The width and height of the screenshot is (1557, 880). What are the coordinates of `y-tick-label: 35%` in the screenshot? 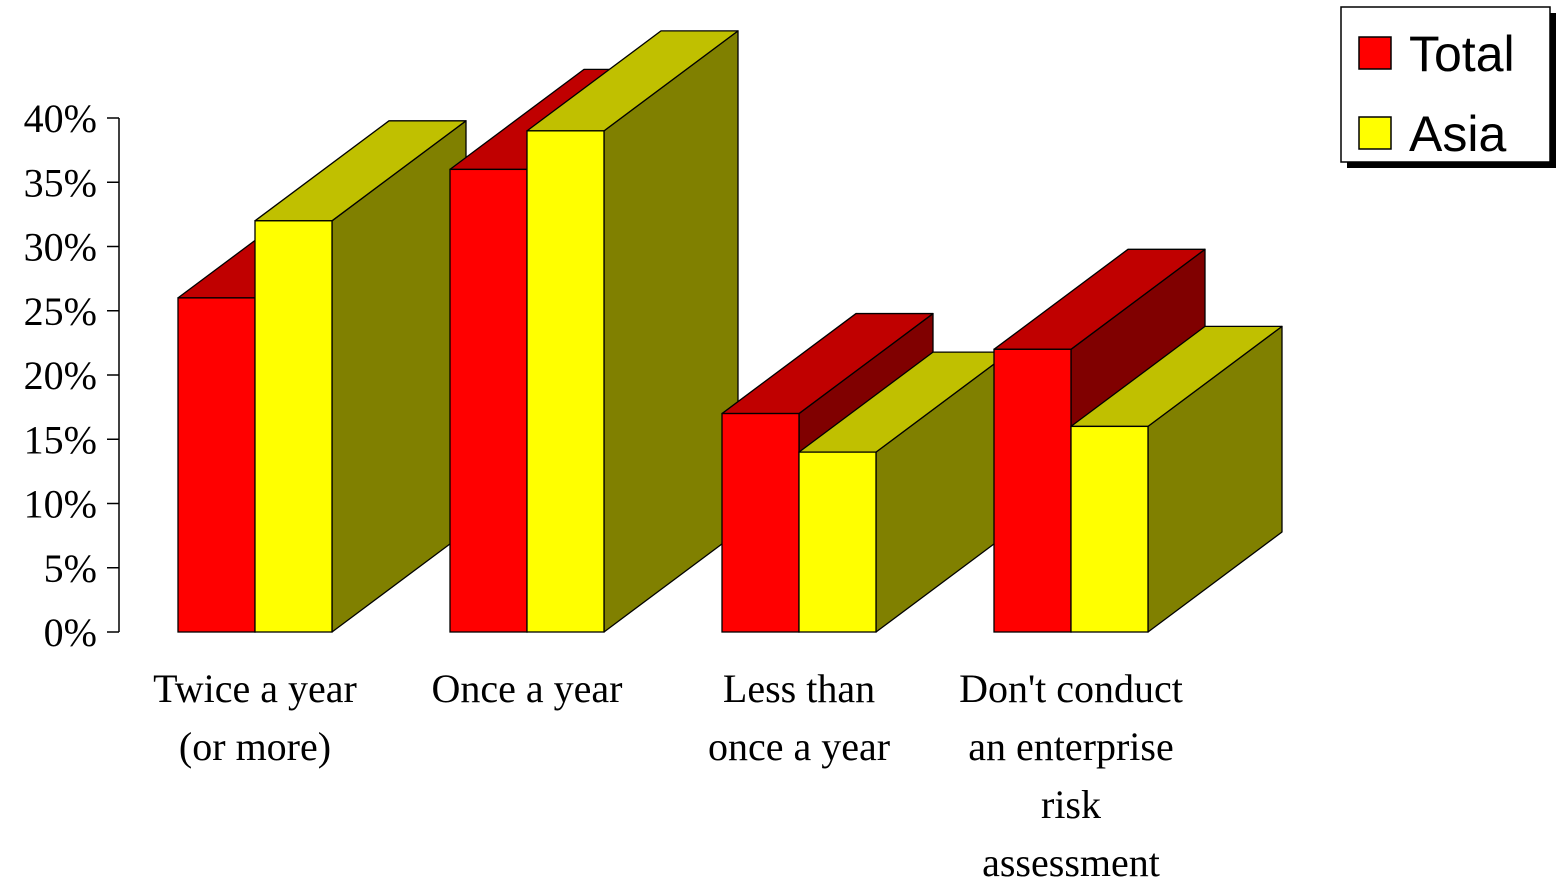 It's located at (60, 182).